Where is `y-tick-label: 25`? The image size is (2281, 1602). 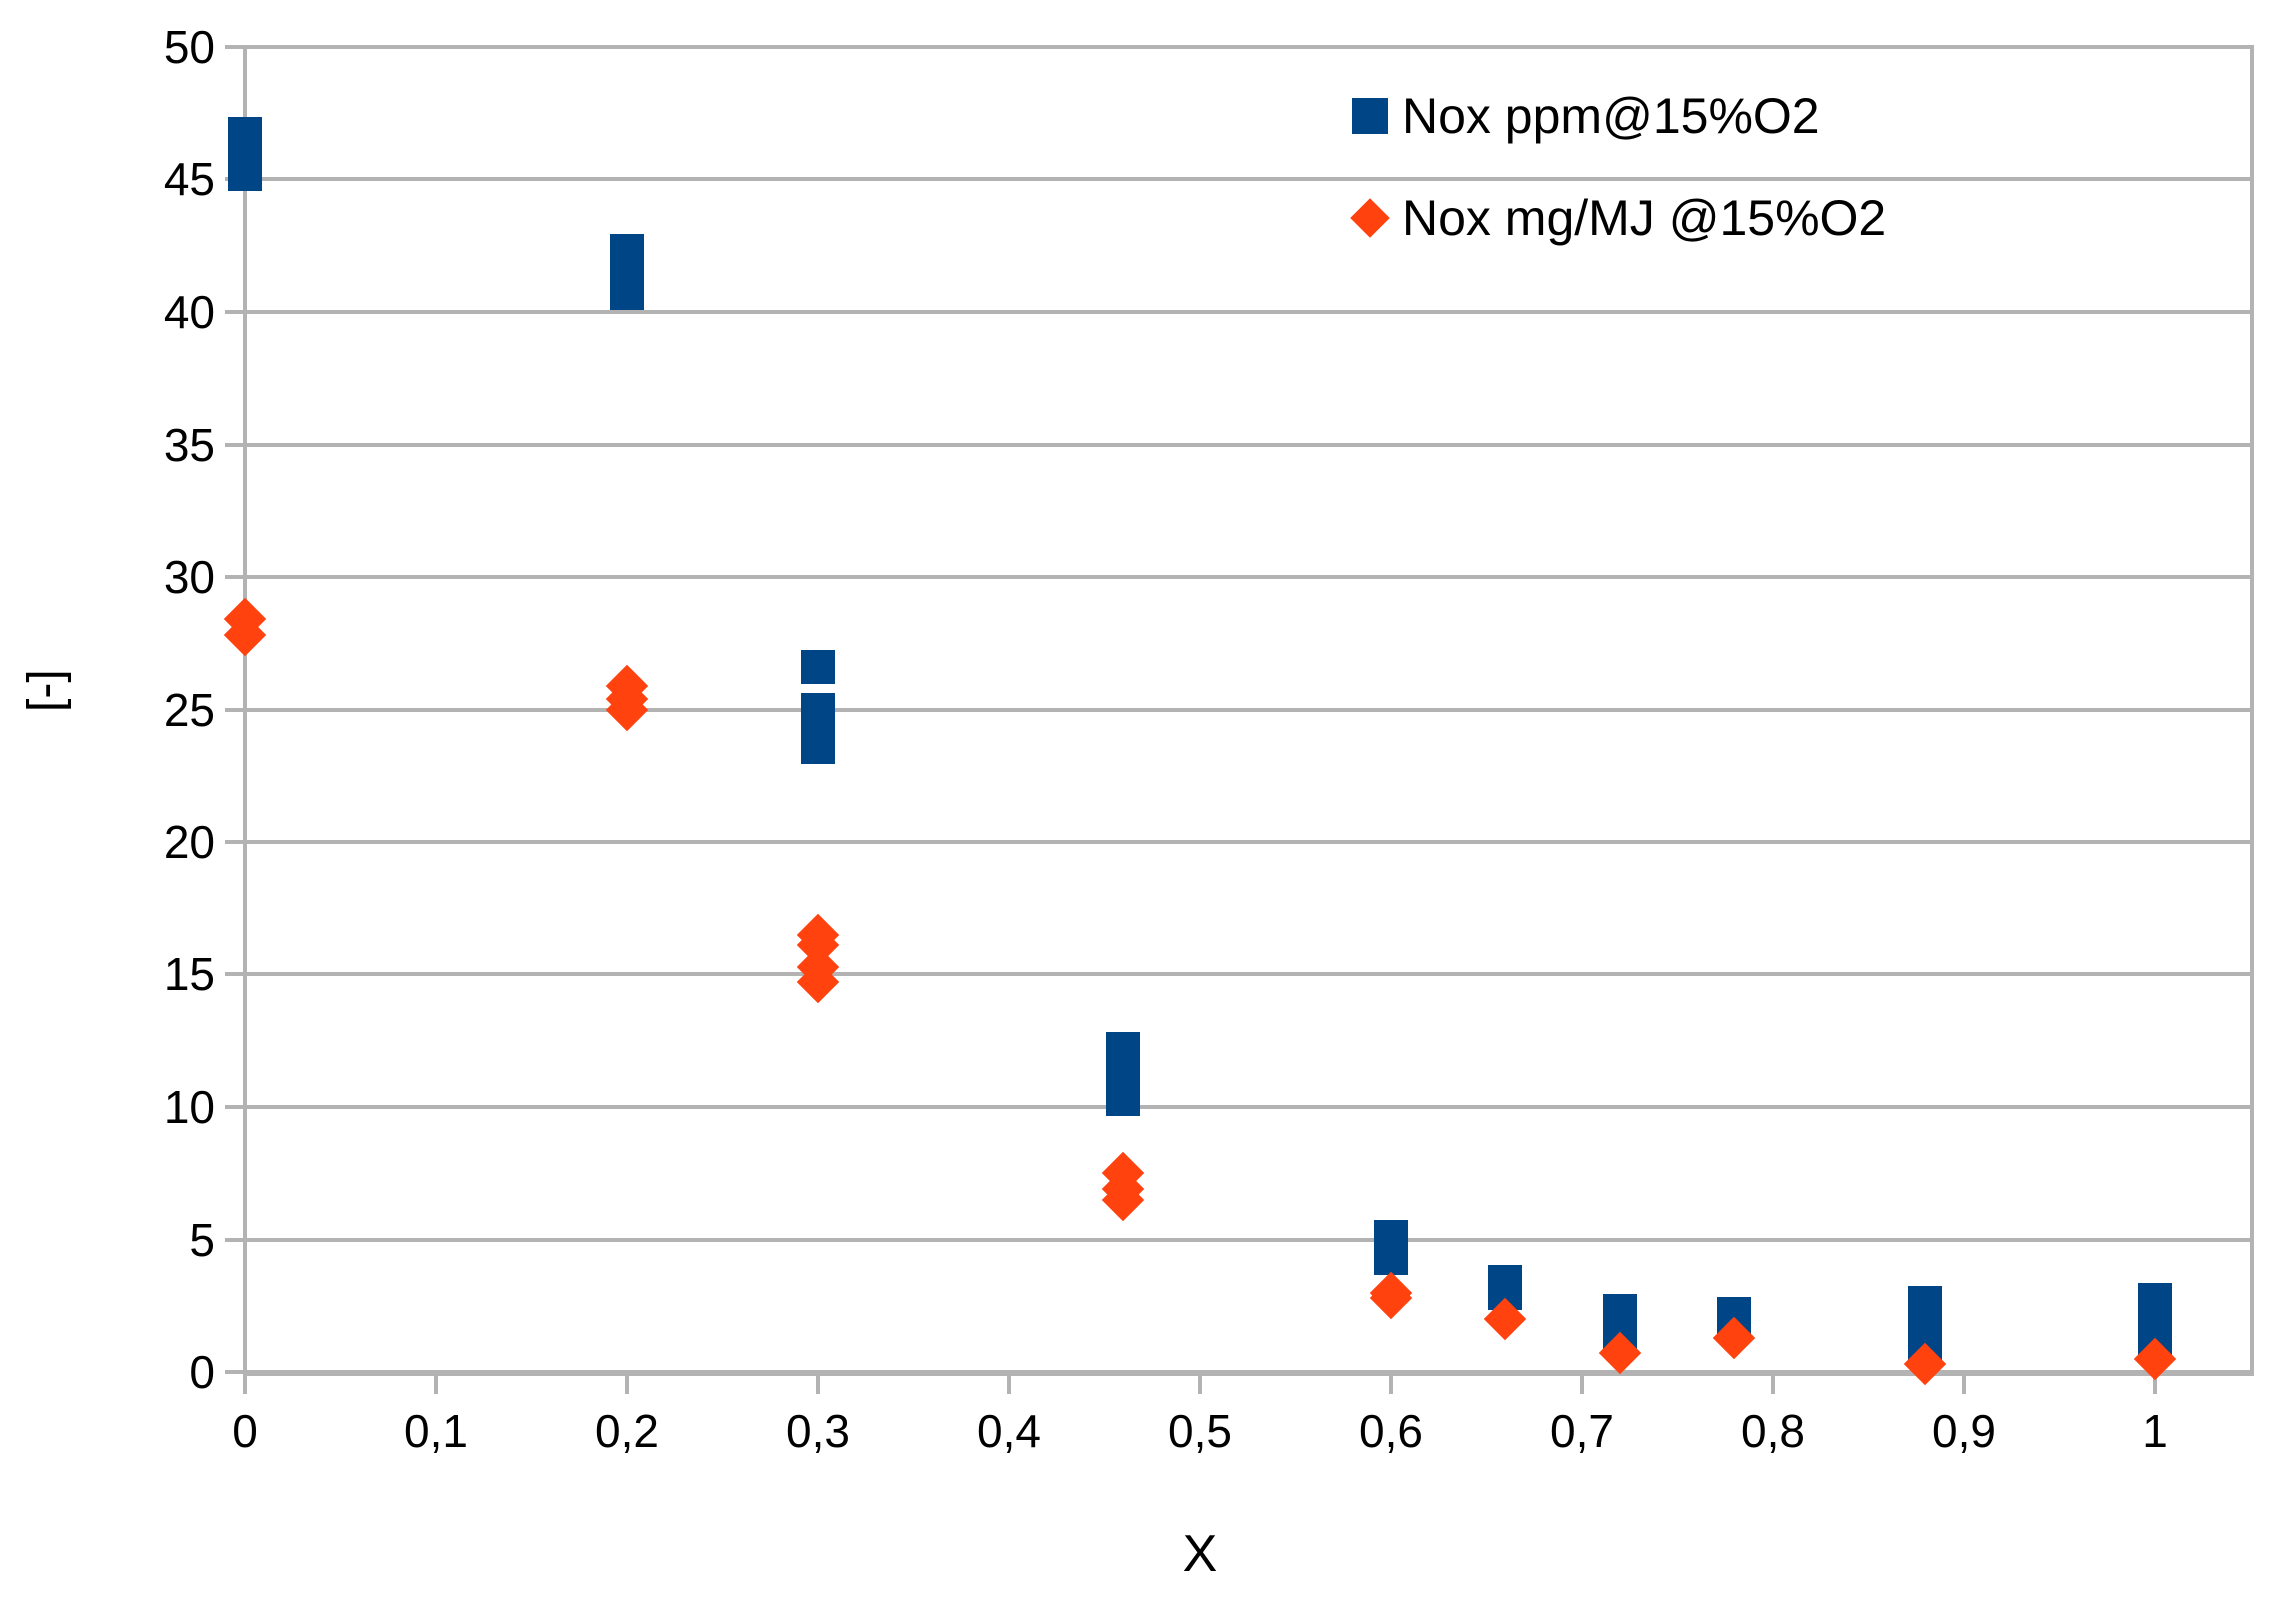
y-tick-label: 25 is located at coordinates (189, 710).